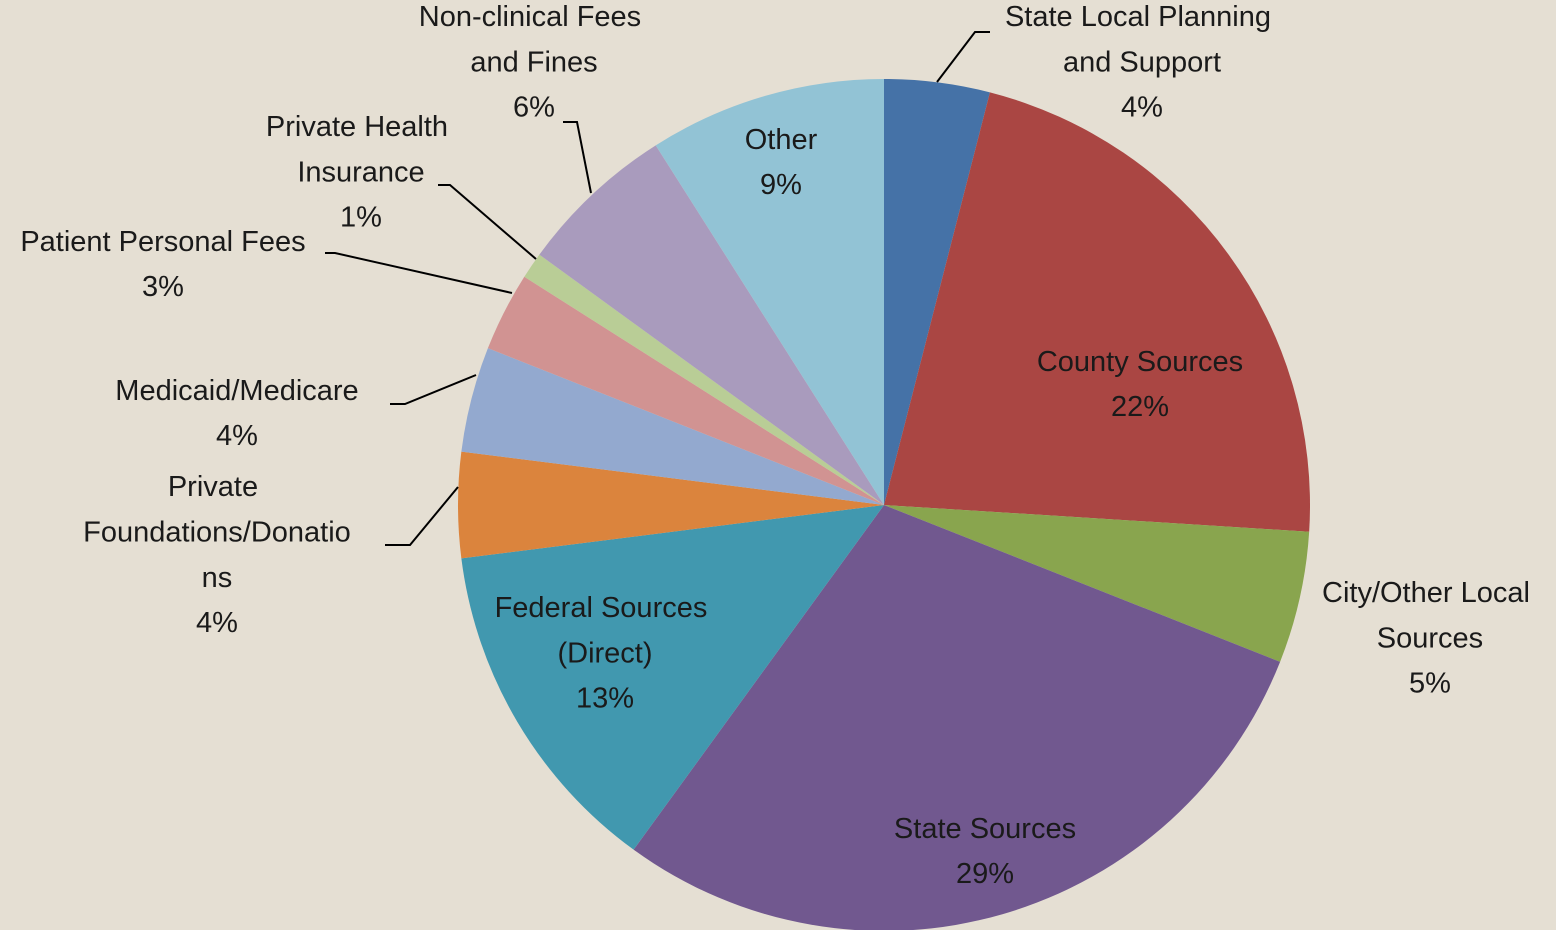 Image resolution: width=1556 pixels, height=930 pixels. I want to click on slice-label: Medicaid/Medicare, so click(236, 391).